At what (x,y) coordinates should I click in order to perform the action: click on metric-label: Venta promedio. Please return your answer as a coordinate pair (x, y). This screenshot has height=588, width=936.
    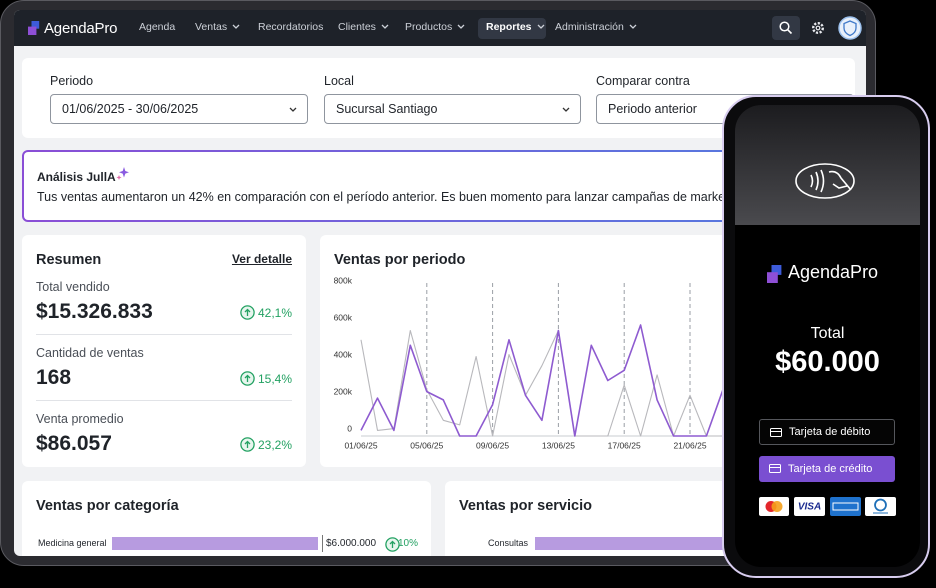
    Looking at the image, I should click on (80, 419).